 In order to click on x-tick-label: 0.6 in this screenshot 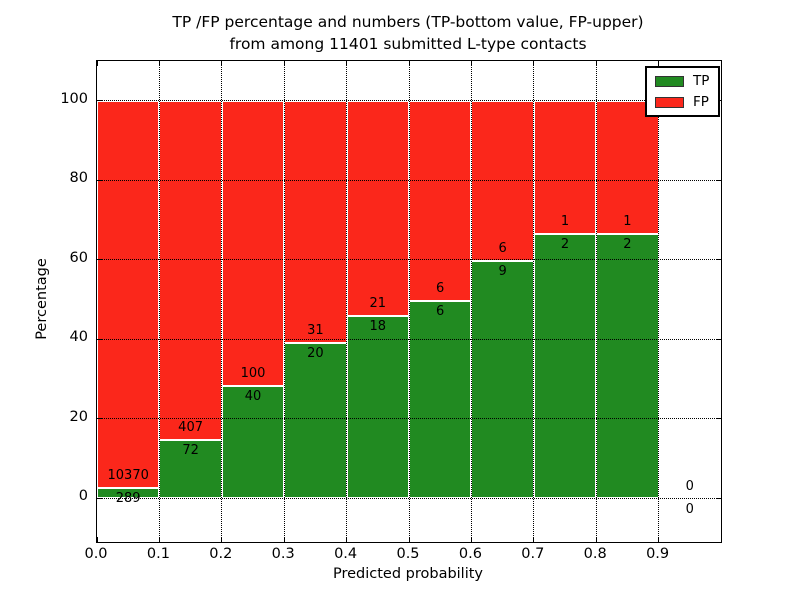, I will do `click(470, 554)`.